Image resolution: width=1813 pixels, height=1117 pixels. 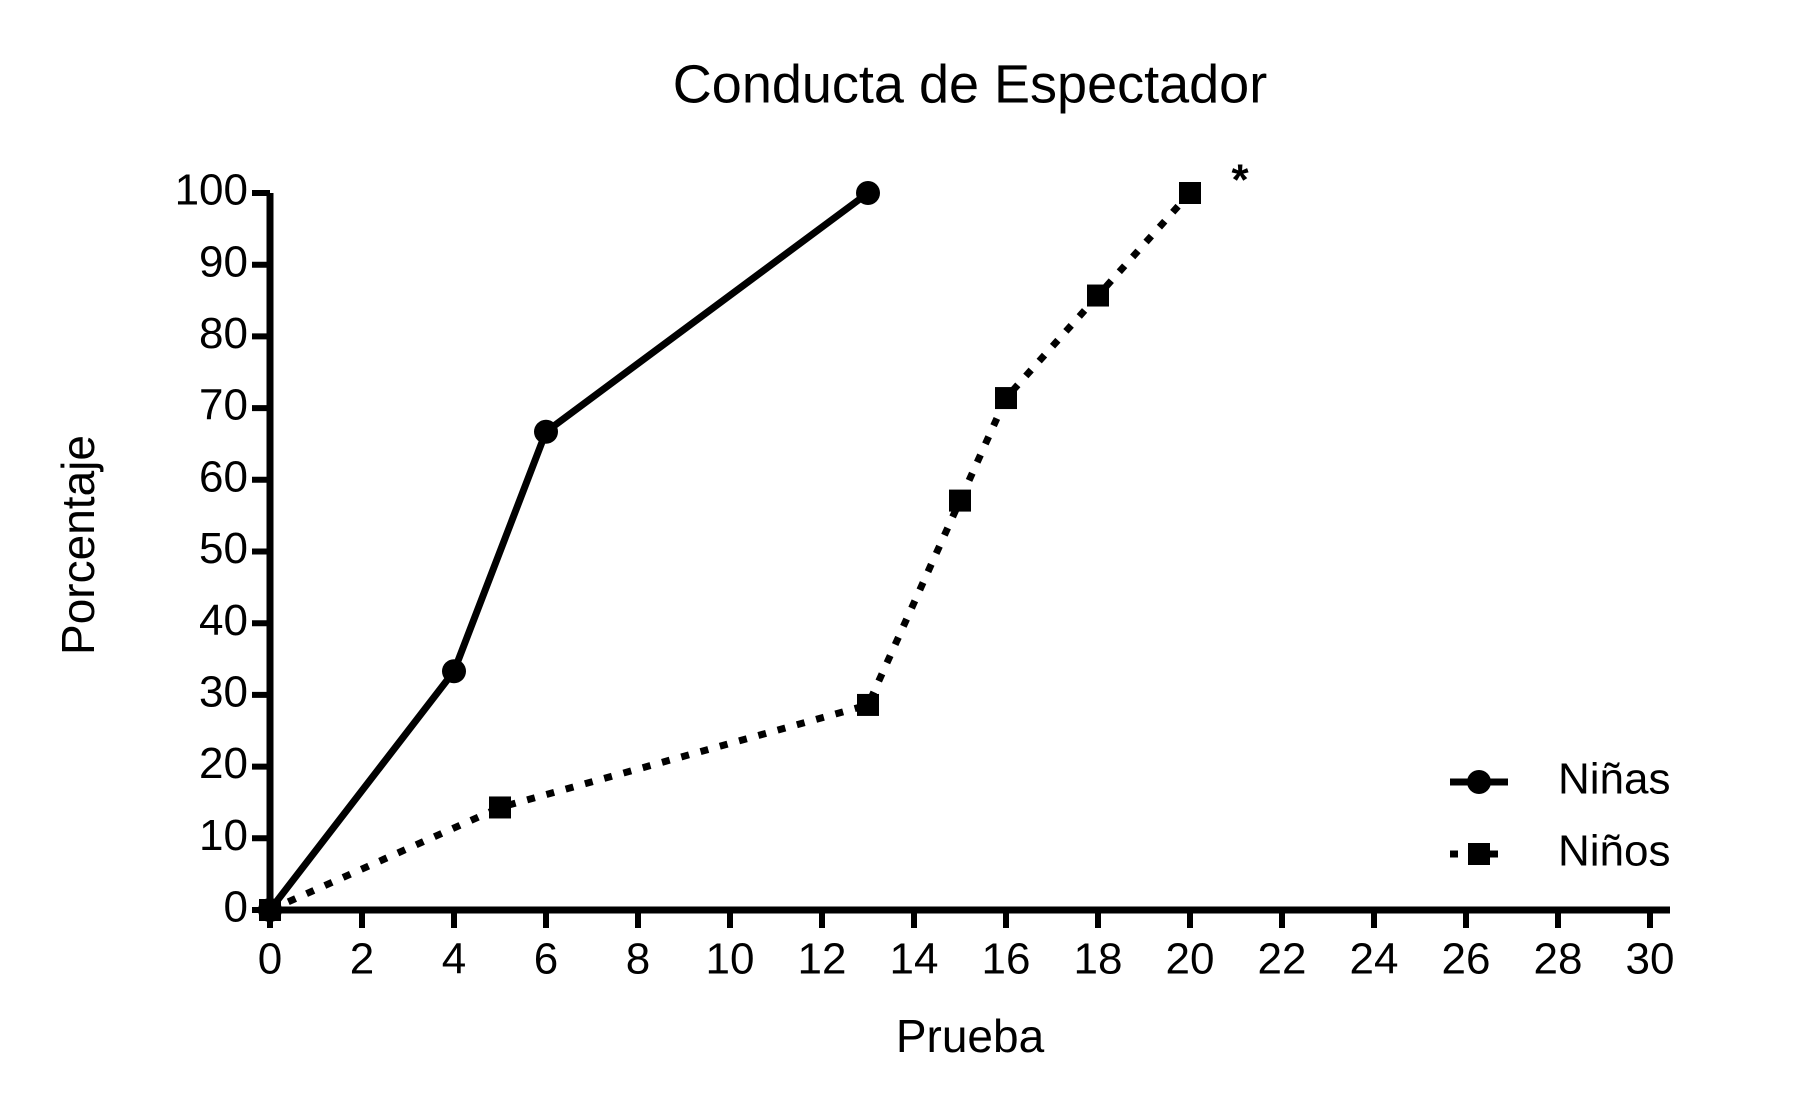 I want to click on x-tick-label: 20, so click(x=1190, y=959).